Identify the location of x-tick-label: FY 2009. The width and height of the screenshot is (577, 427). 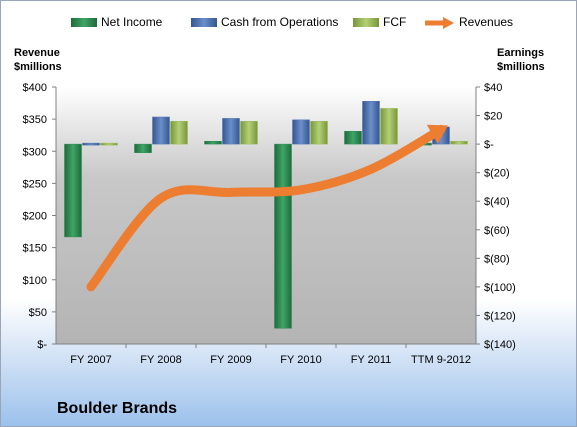
(230, 360).